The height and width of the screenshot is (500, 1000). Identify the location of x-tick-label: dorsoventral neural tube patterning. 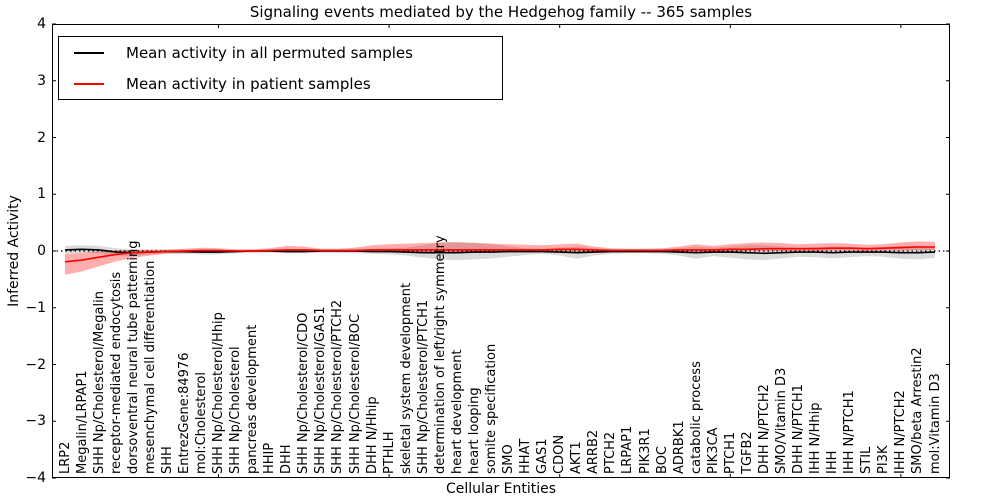
(133, 357).